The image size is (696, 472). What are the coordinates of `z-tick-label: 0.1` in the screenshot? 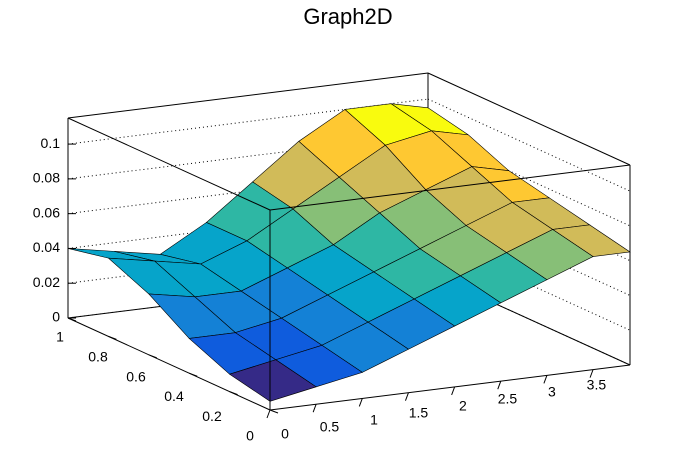 It's located at (51, 143).